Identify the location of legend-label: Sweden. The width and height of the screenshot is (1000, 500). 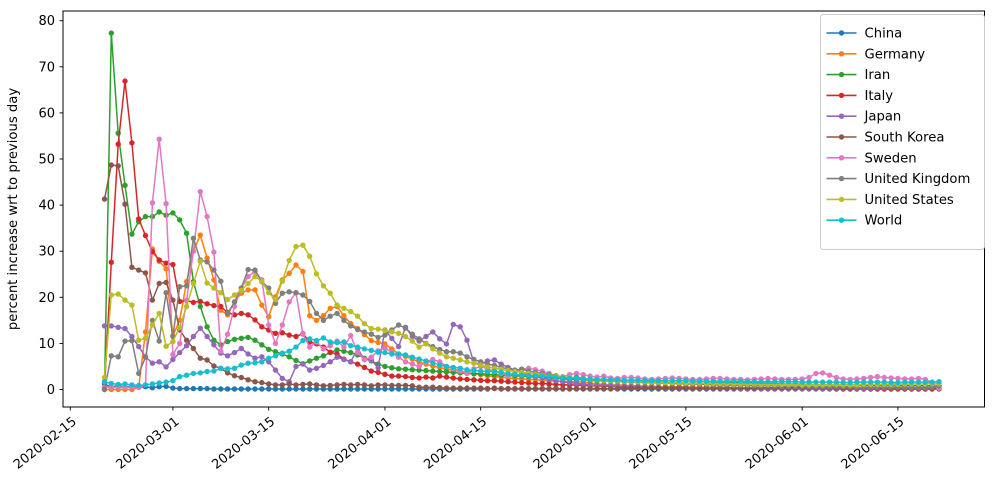
(891, 158).